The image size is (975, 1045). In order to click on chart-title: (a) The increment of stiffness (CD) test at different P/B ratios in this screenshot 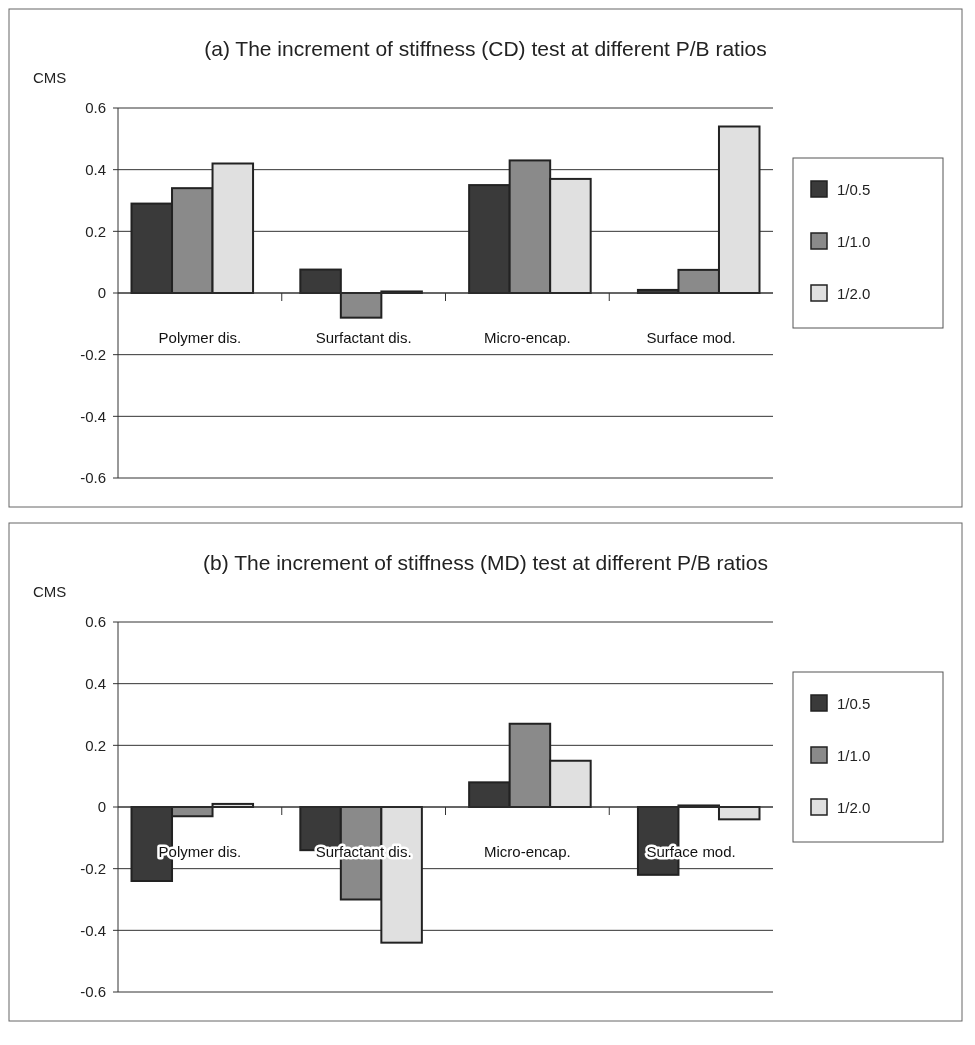, I will do `click(485, 48)`.